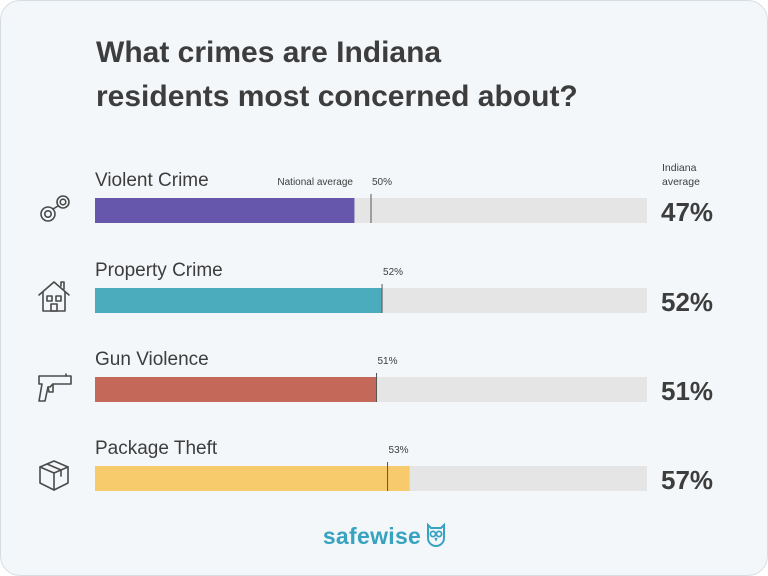 This screenshot has width=768, height=576. What do you see at coordinates (393, 272) in the screenshot?
I see `national-average-label: 52%` at bounding box center [393, 272].